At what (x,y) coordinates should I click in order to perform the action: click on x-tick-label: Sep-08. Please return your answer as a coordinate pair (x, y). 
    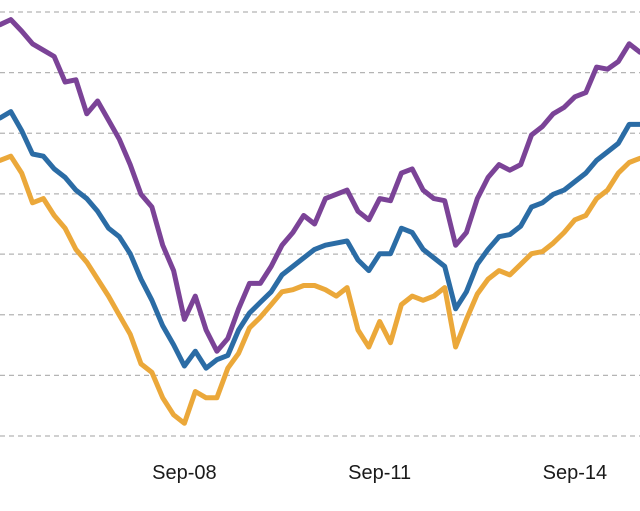
    Looking at the image, I should click on (184, 473).